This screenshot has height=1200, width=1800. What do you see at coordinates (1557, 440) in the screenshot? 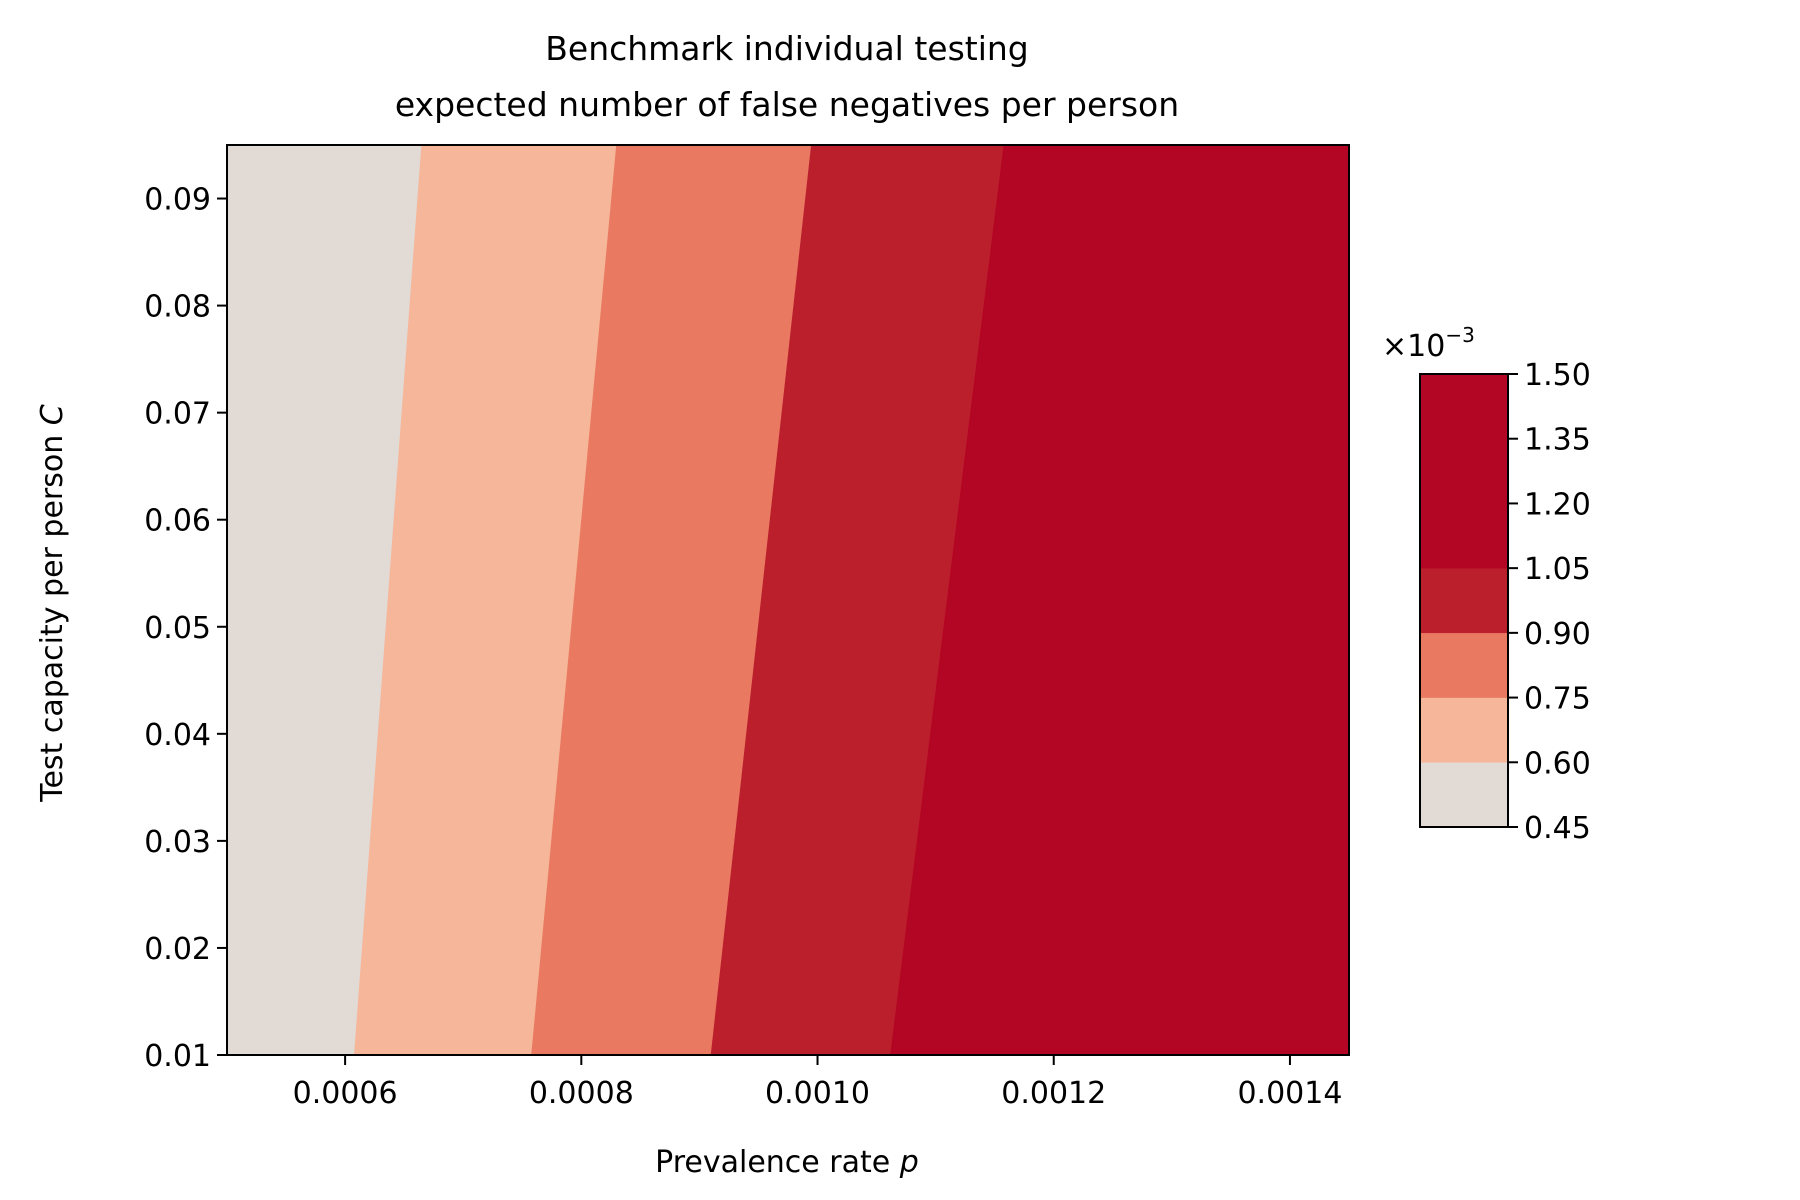
I see `colorbar-tick-label: 1.35` at bounding box center [1557, 440].